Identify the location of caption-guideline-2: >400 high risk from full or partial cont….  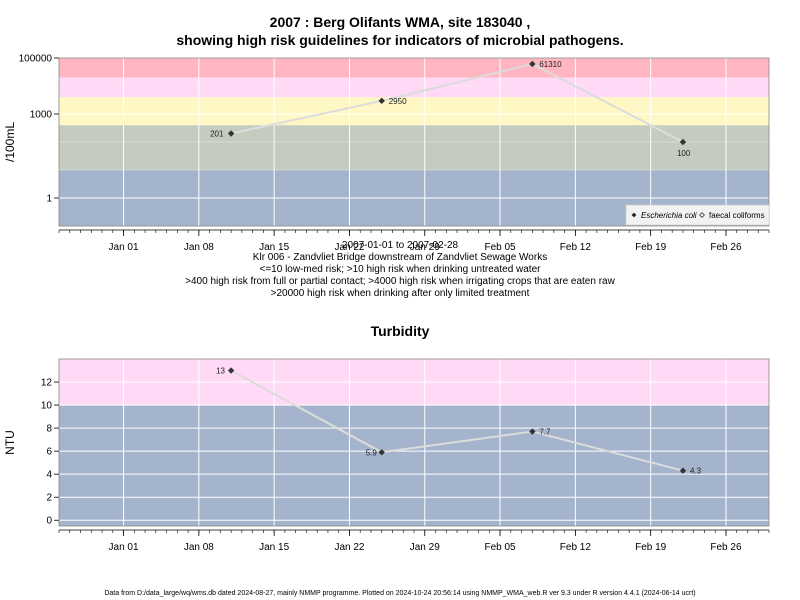
(400, 281).